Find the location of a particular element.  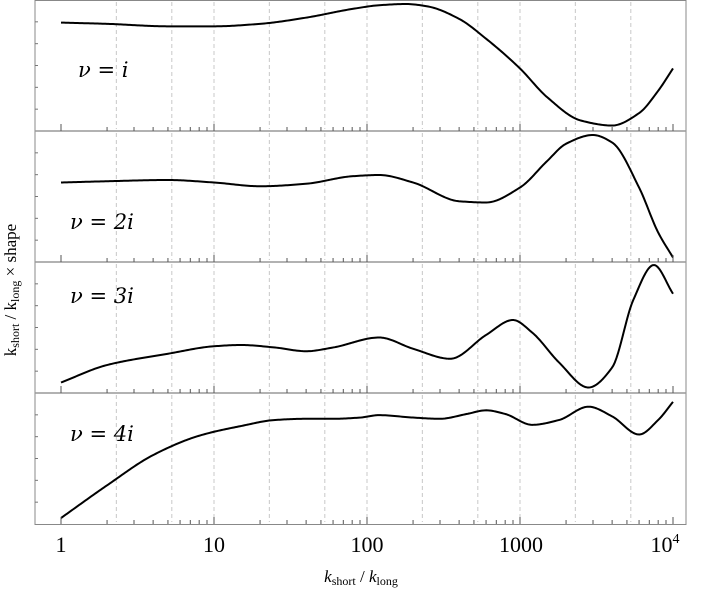

x-tick-label-1: 1 is located at coordinates (61, 544).